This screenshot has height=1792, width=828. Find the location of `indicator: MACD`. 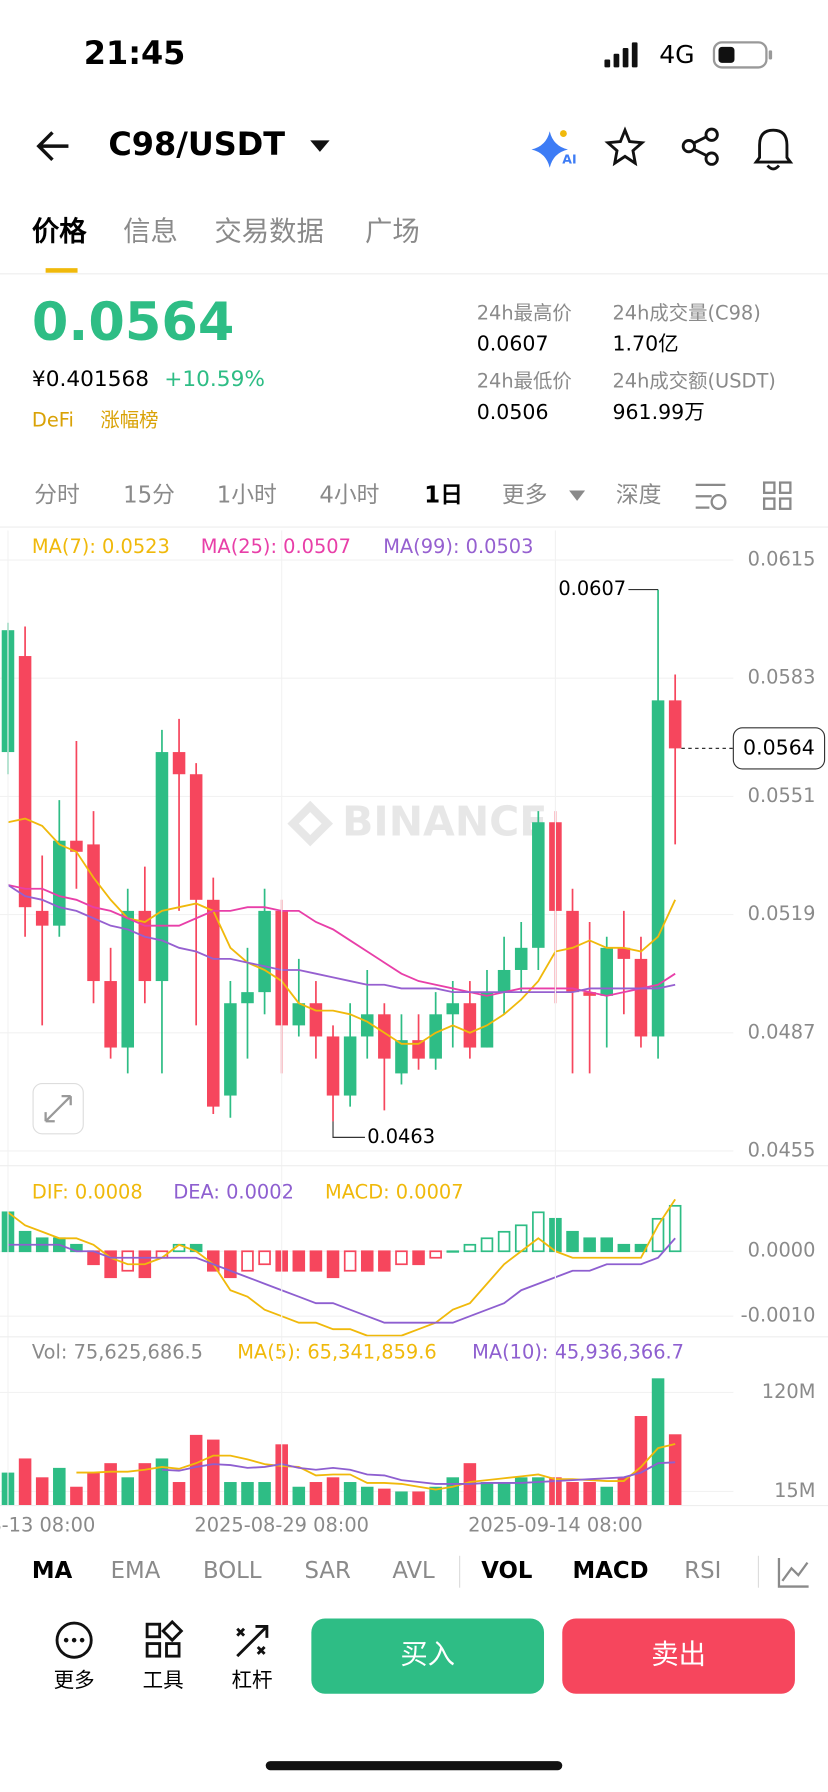

indicator: MACD is located at coordinates (611, 1571).